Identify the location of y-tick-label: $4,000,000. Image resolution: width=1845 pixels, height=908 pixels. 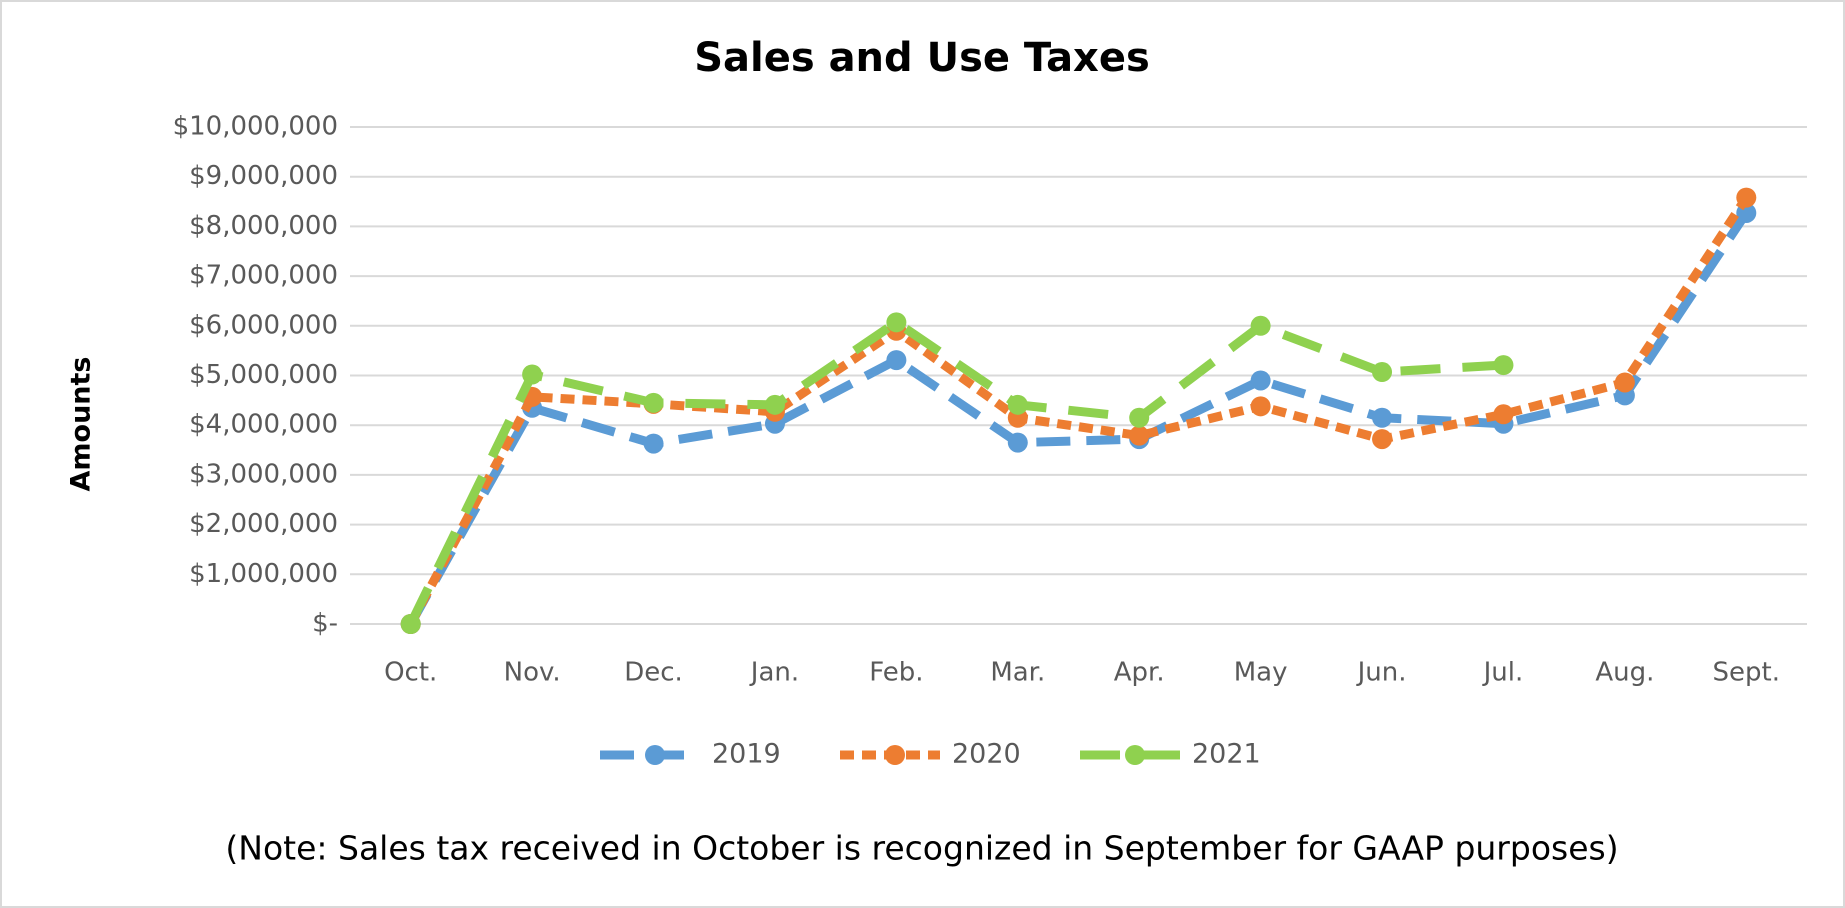
(263, 425).